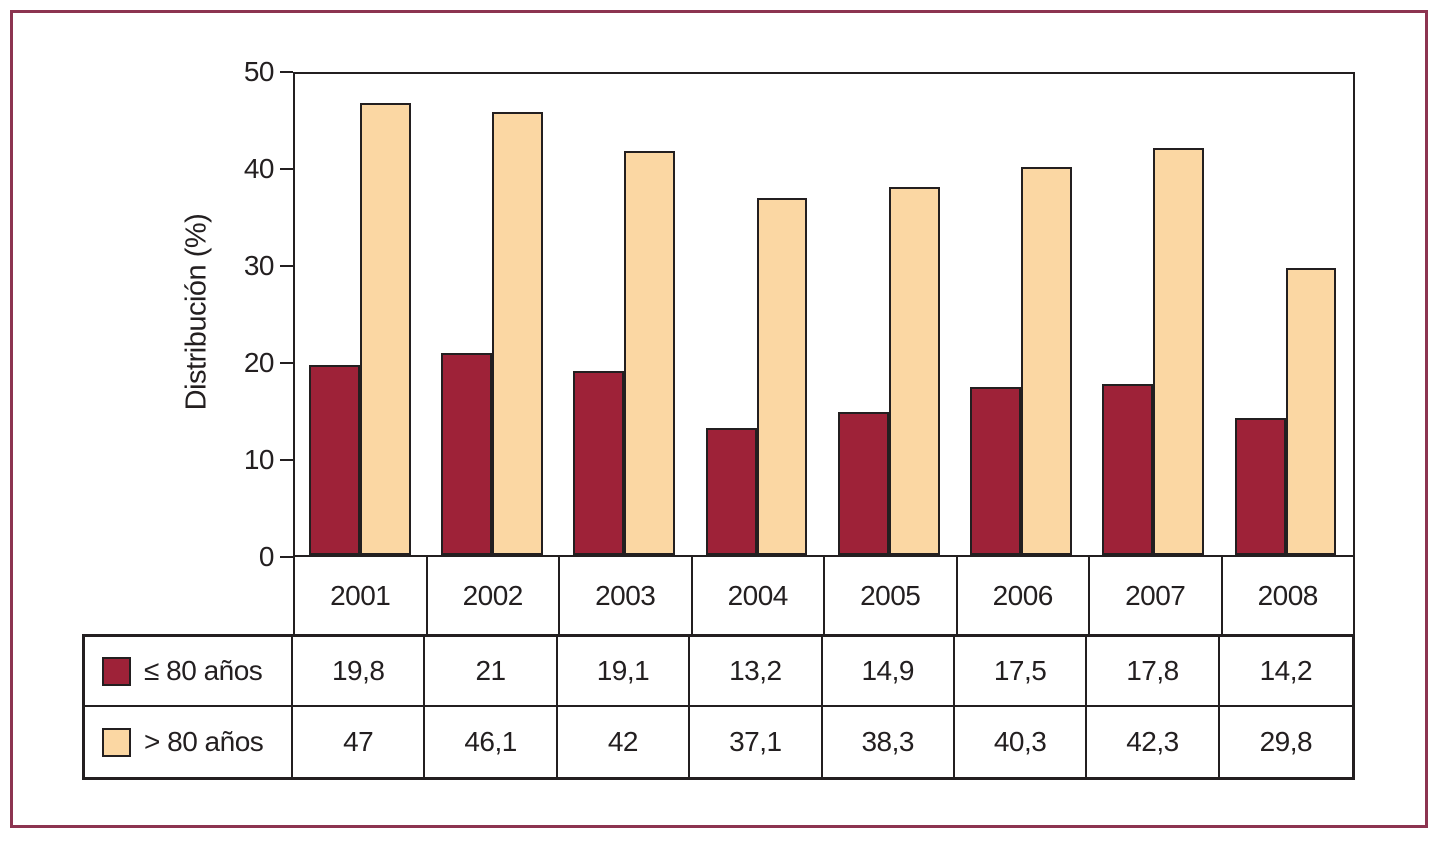 The width and height of the screenshot is (1445, 841). What do you see at coordinates (196, 312) in the screenshot?
I see `y-axis-label: Distribución (%)` at bounding box center [196, 312].